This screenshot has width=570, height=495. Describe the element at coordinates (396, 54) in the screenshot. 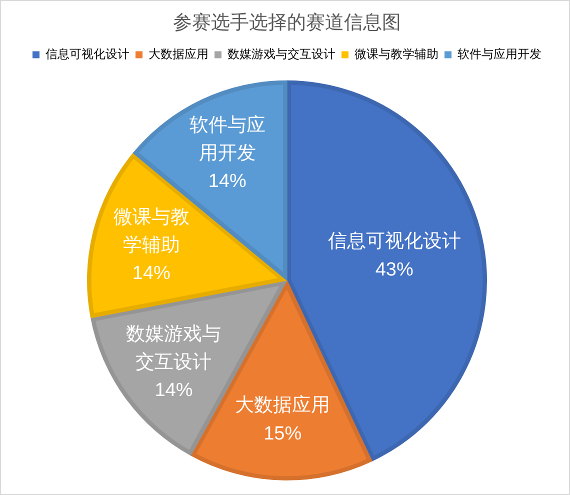

I see `legend-label: 微课与教学辅助` at that location.